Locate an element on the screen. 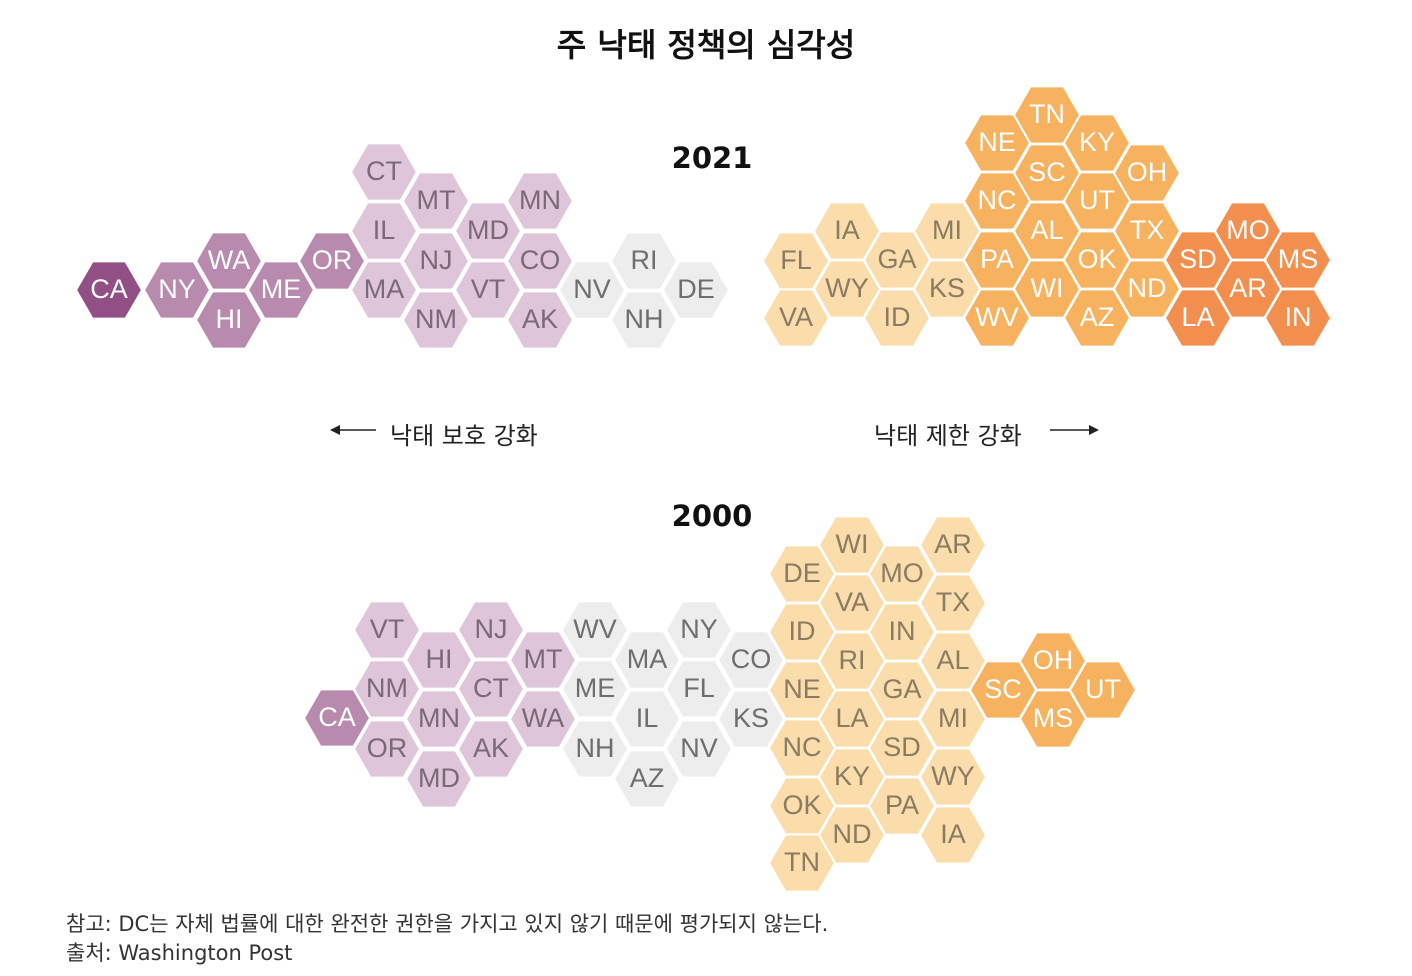 The height and width of the screenshot is (976, 1412). state-hex-vt: VT is located at coordinates (387, 630).